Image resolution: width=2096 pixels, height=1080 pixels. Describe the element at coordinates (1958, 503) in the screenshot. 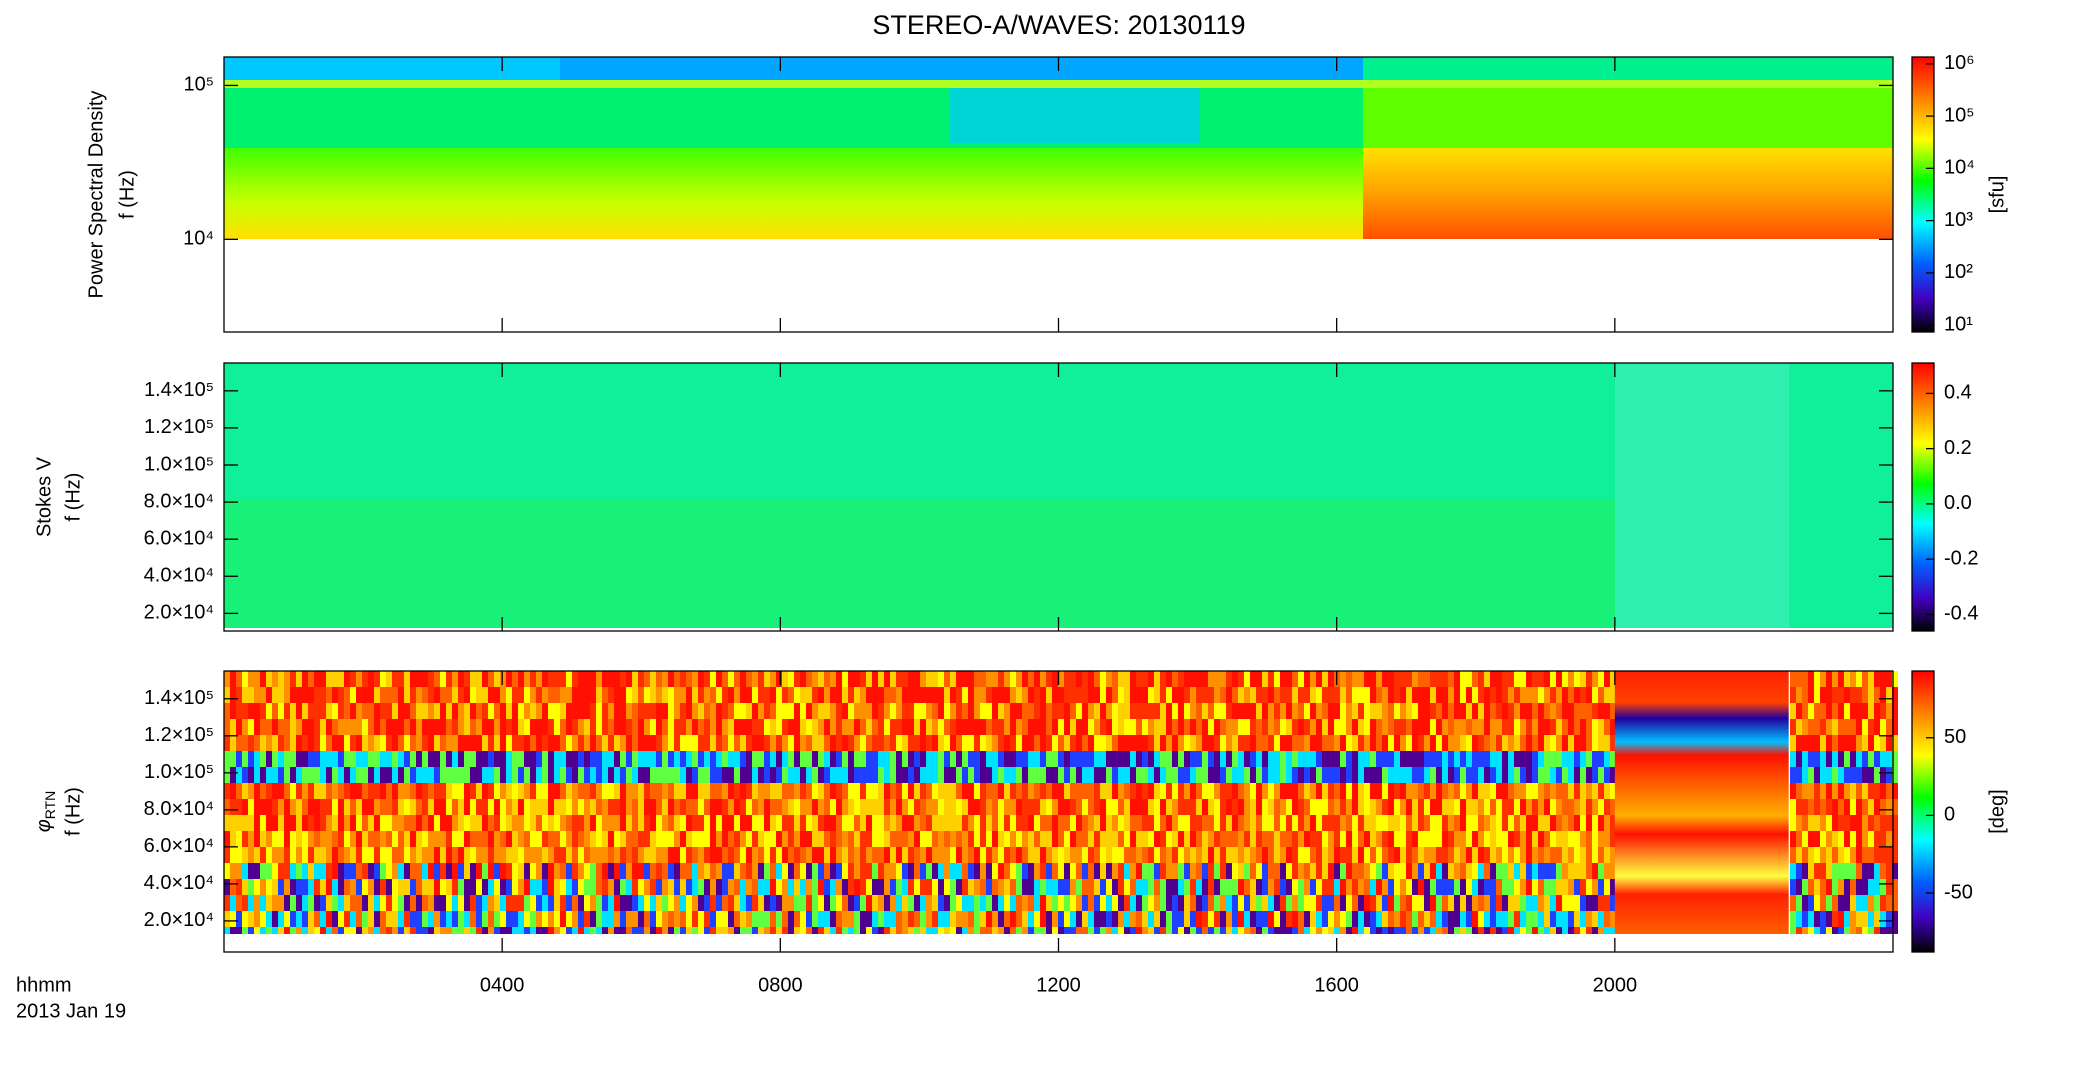

I see `colorbar-tick-label: 0.0` at that location.